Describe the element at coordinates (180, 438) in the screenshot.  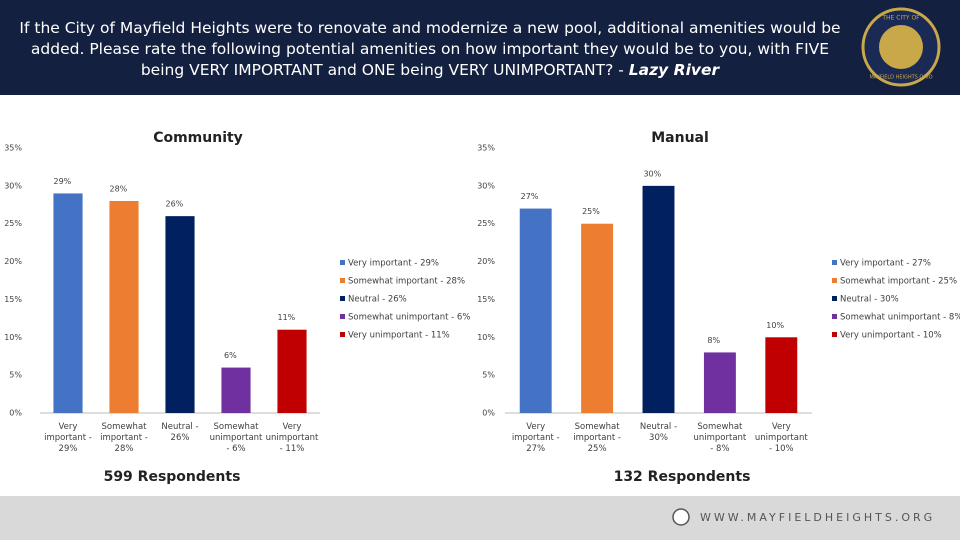
I see `x-tick-line: 26%` at that location.